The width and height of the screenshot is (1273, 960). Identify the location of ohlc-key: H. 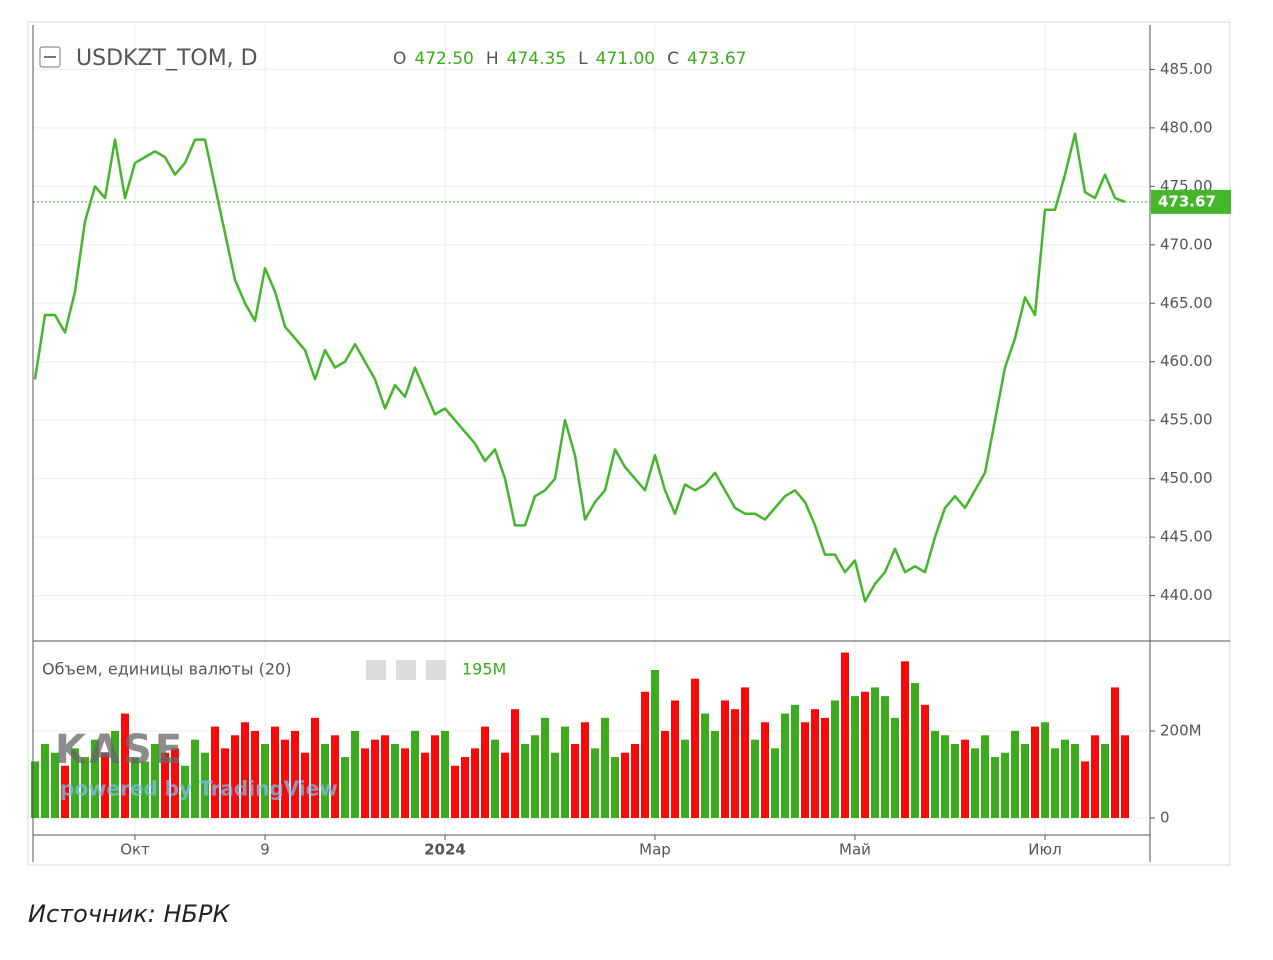
(492, 59).